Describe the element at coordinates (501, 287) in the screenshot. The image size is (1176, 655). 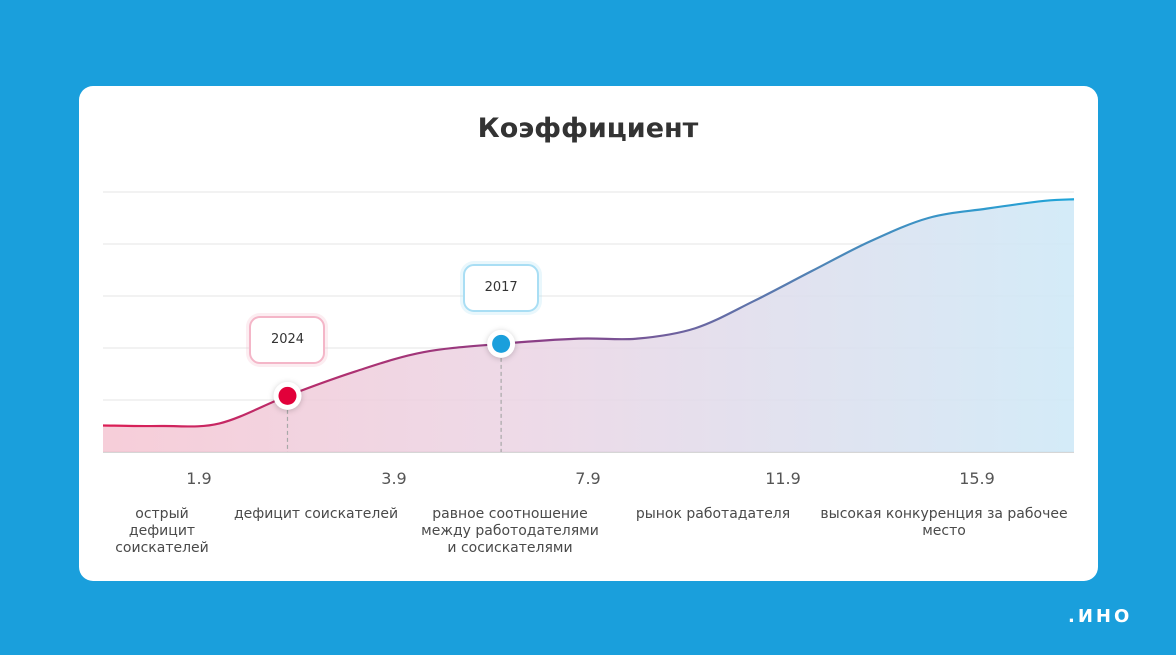
I see `marker-label-2017: 2017` at that location.